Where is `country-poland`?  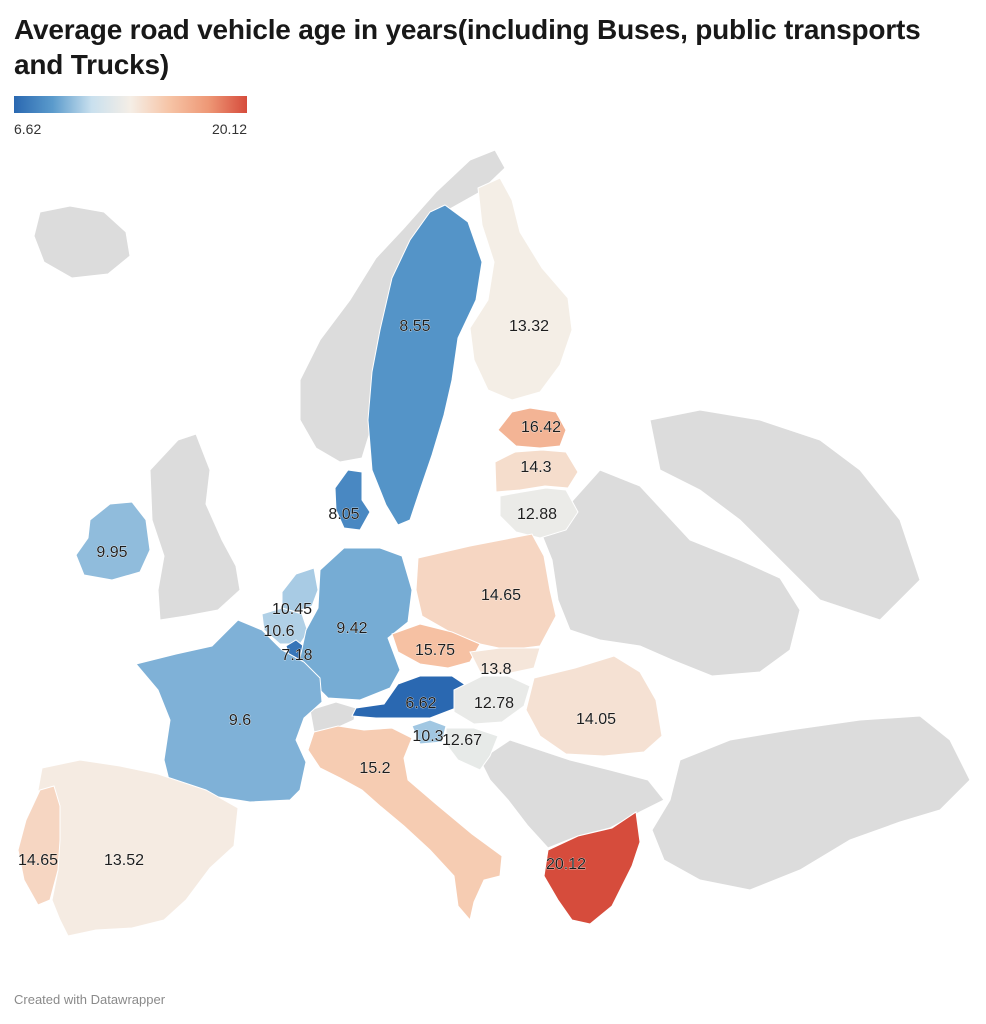 country-poland is located at coordinates (486, 592).